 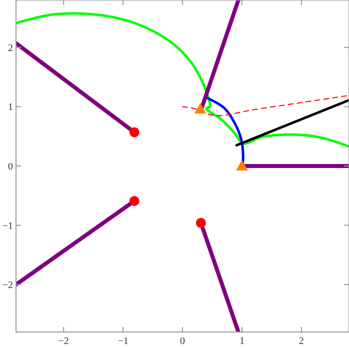 I want to click on y-tick-label: −1, so click(x=7, y=226).